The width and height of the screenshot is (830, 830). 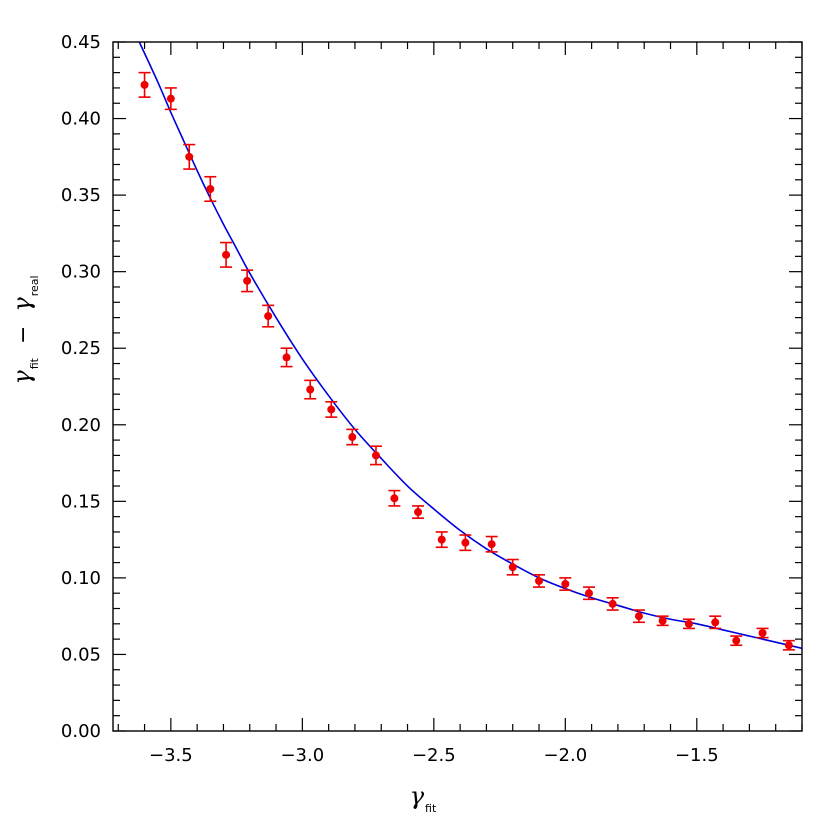 What do you see at coordinates (81, 654) in the screenshot?
I see `y-tick-label: 0.05` at bounding box center [81, 654].